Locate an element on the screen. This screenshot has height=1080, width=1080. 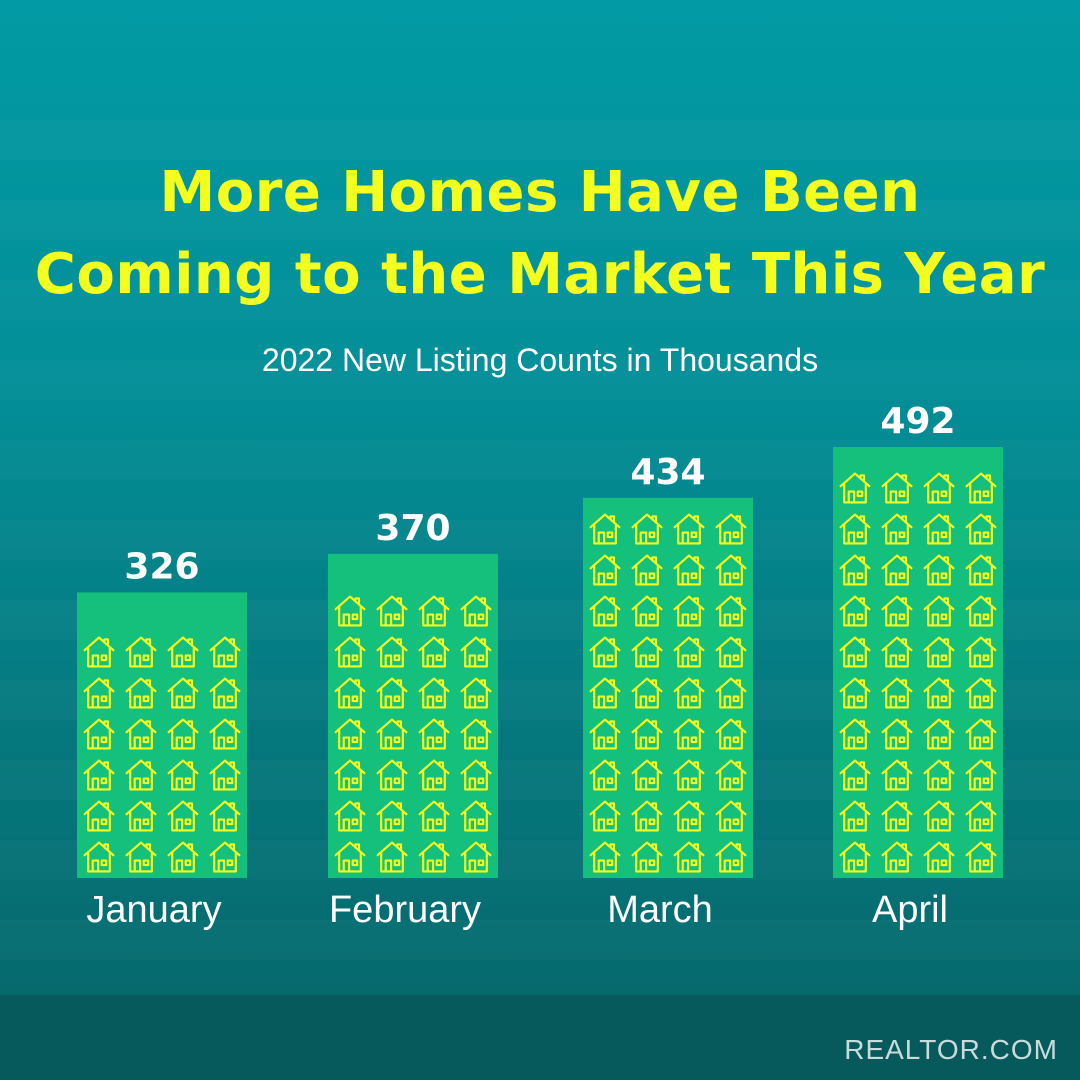
chart-title-line-1: More Homes Have Been is located at coordinates (540, 192).